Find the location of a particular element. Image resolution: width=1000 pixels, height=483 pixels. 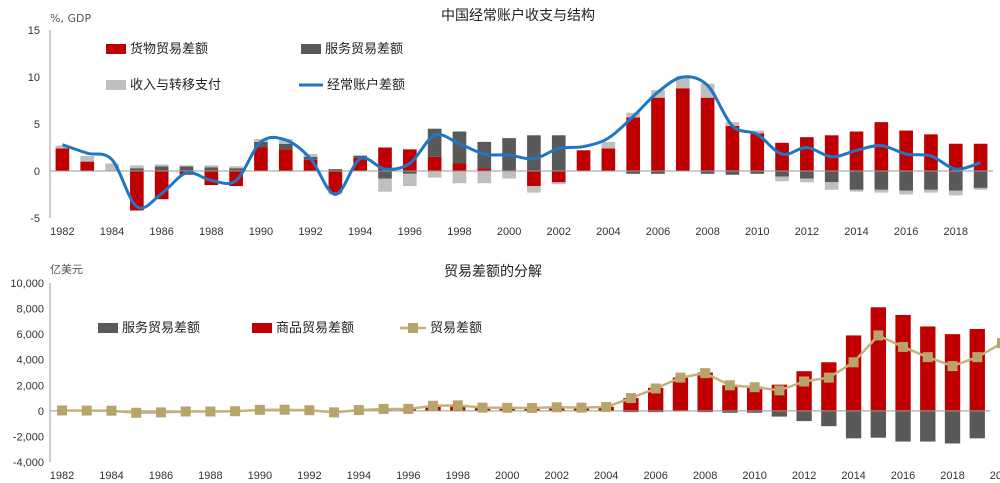

legend-label-services-trade: 服务贸易差额 is located at coordinates (161, 328).